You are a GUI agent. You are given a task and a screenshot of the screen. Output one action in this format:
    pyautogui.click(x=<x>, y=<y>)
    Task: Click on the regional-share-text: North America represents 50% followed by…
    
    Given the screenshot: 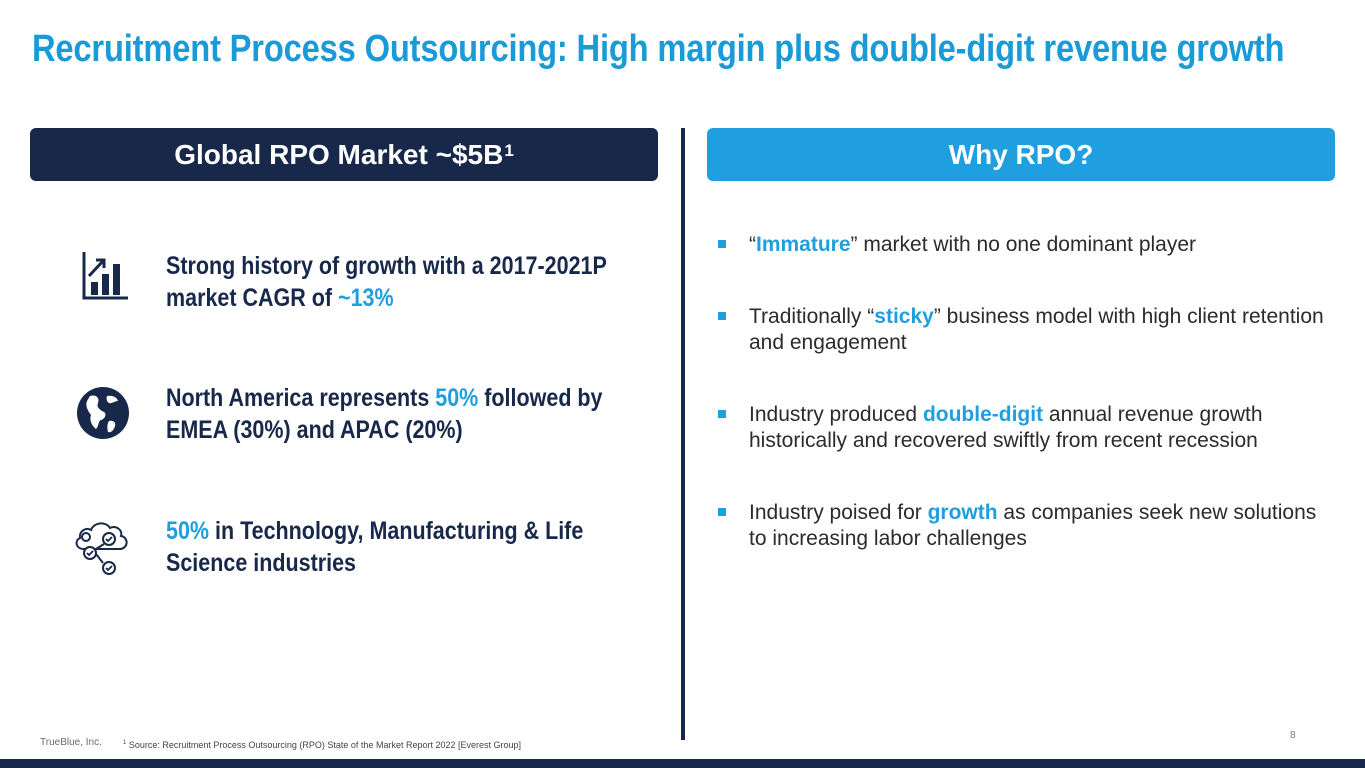 What is the action you would take?
    pyautogui.click(x=389, y=414)
    